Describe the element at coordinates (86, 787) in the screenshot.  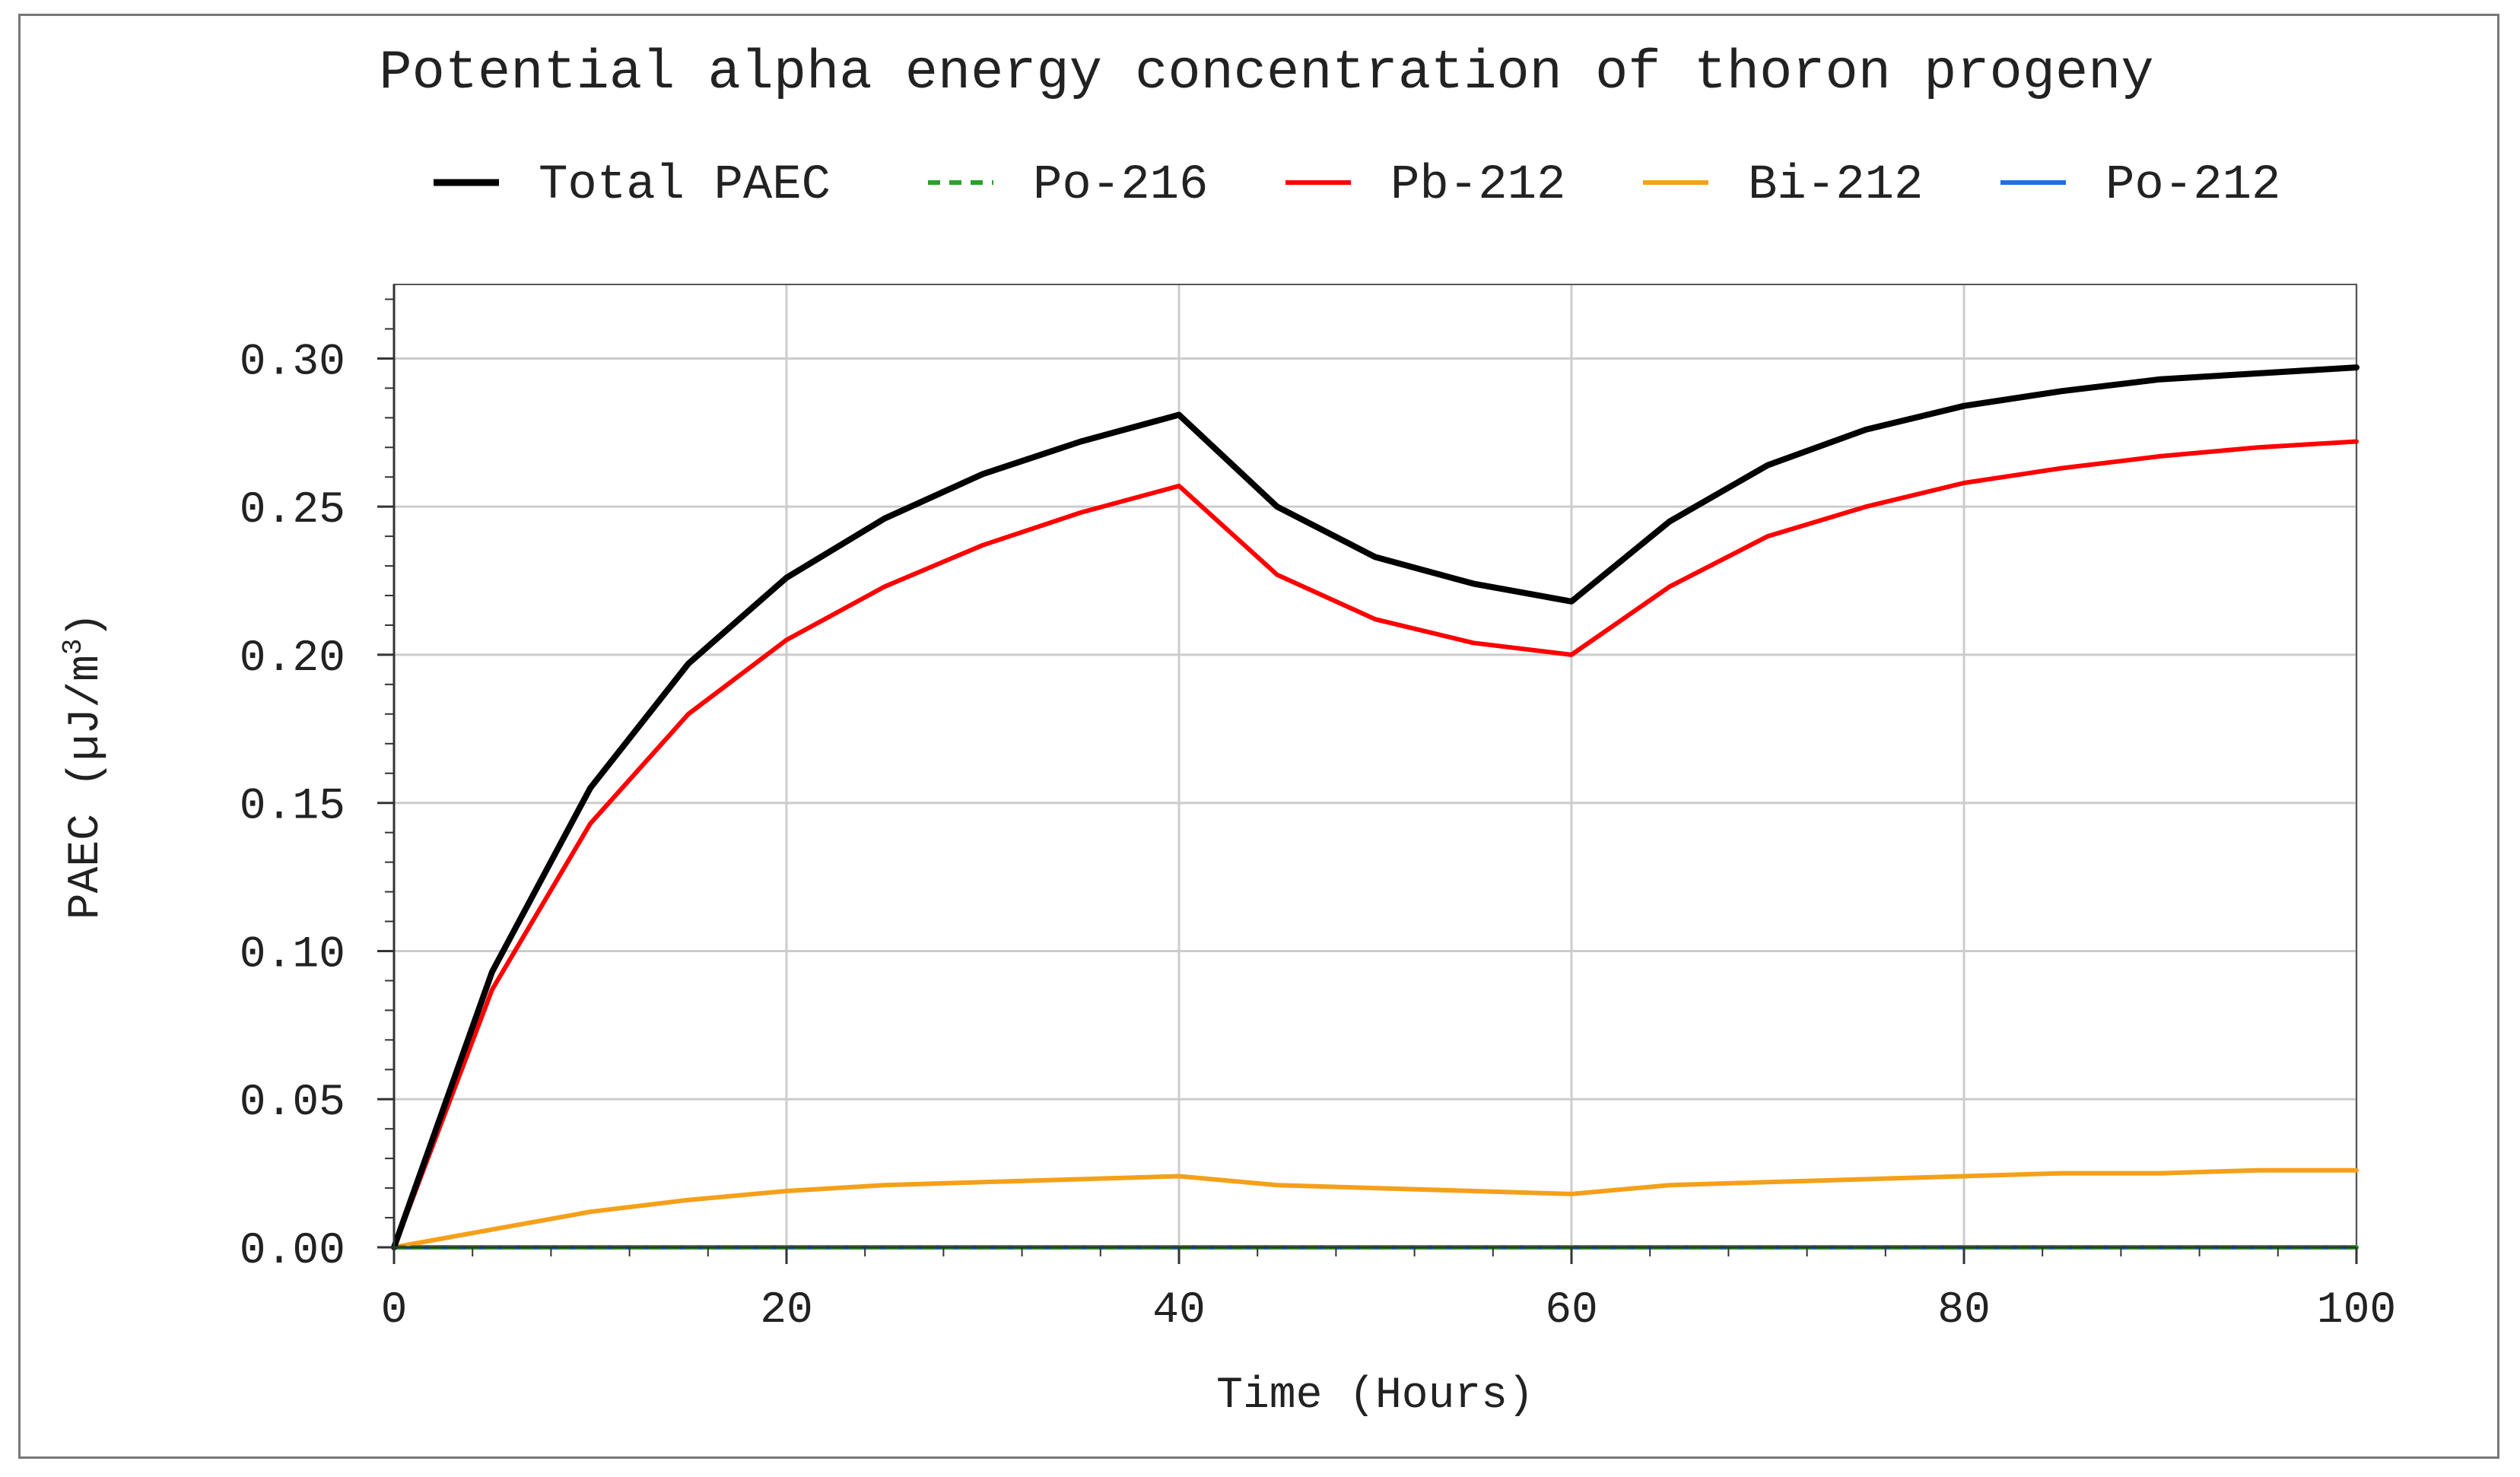
I see `y-axis-label-prefix: PAEC (µJ/m` at that location.